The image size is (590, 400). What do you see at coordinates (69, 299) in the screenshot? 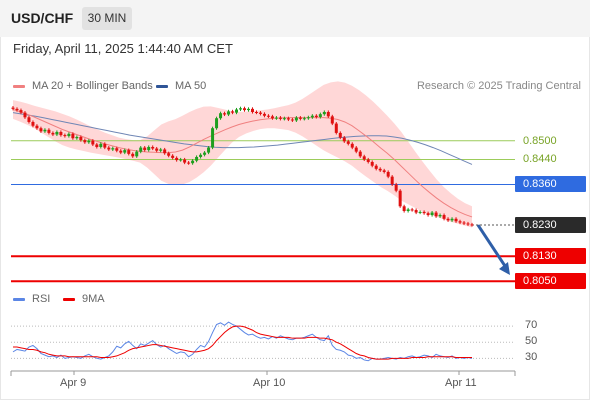
I see `ma9-legend-swatch` at bounding box center [69, 299].